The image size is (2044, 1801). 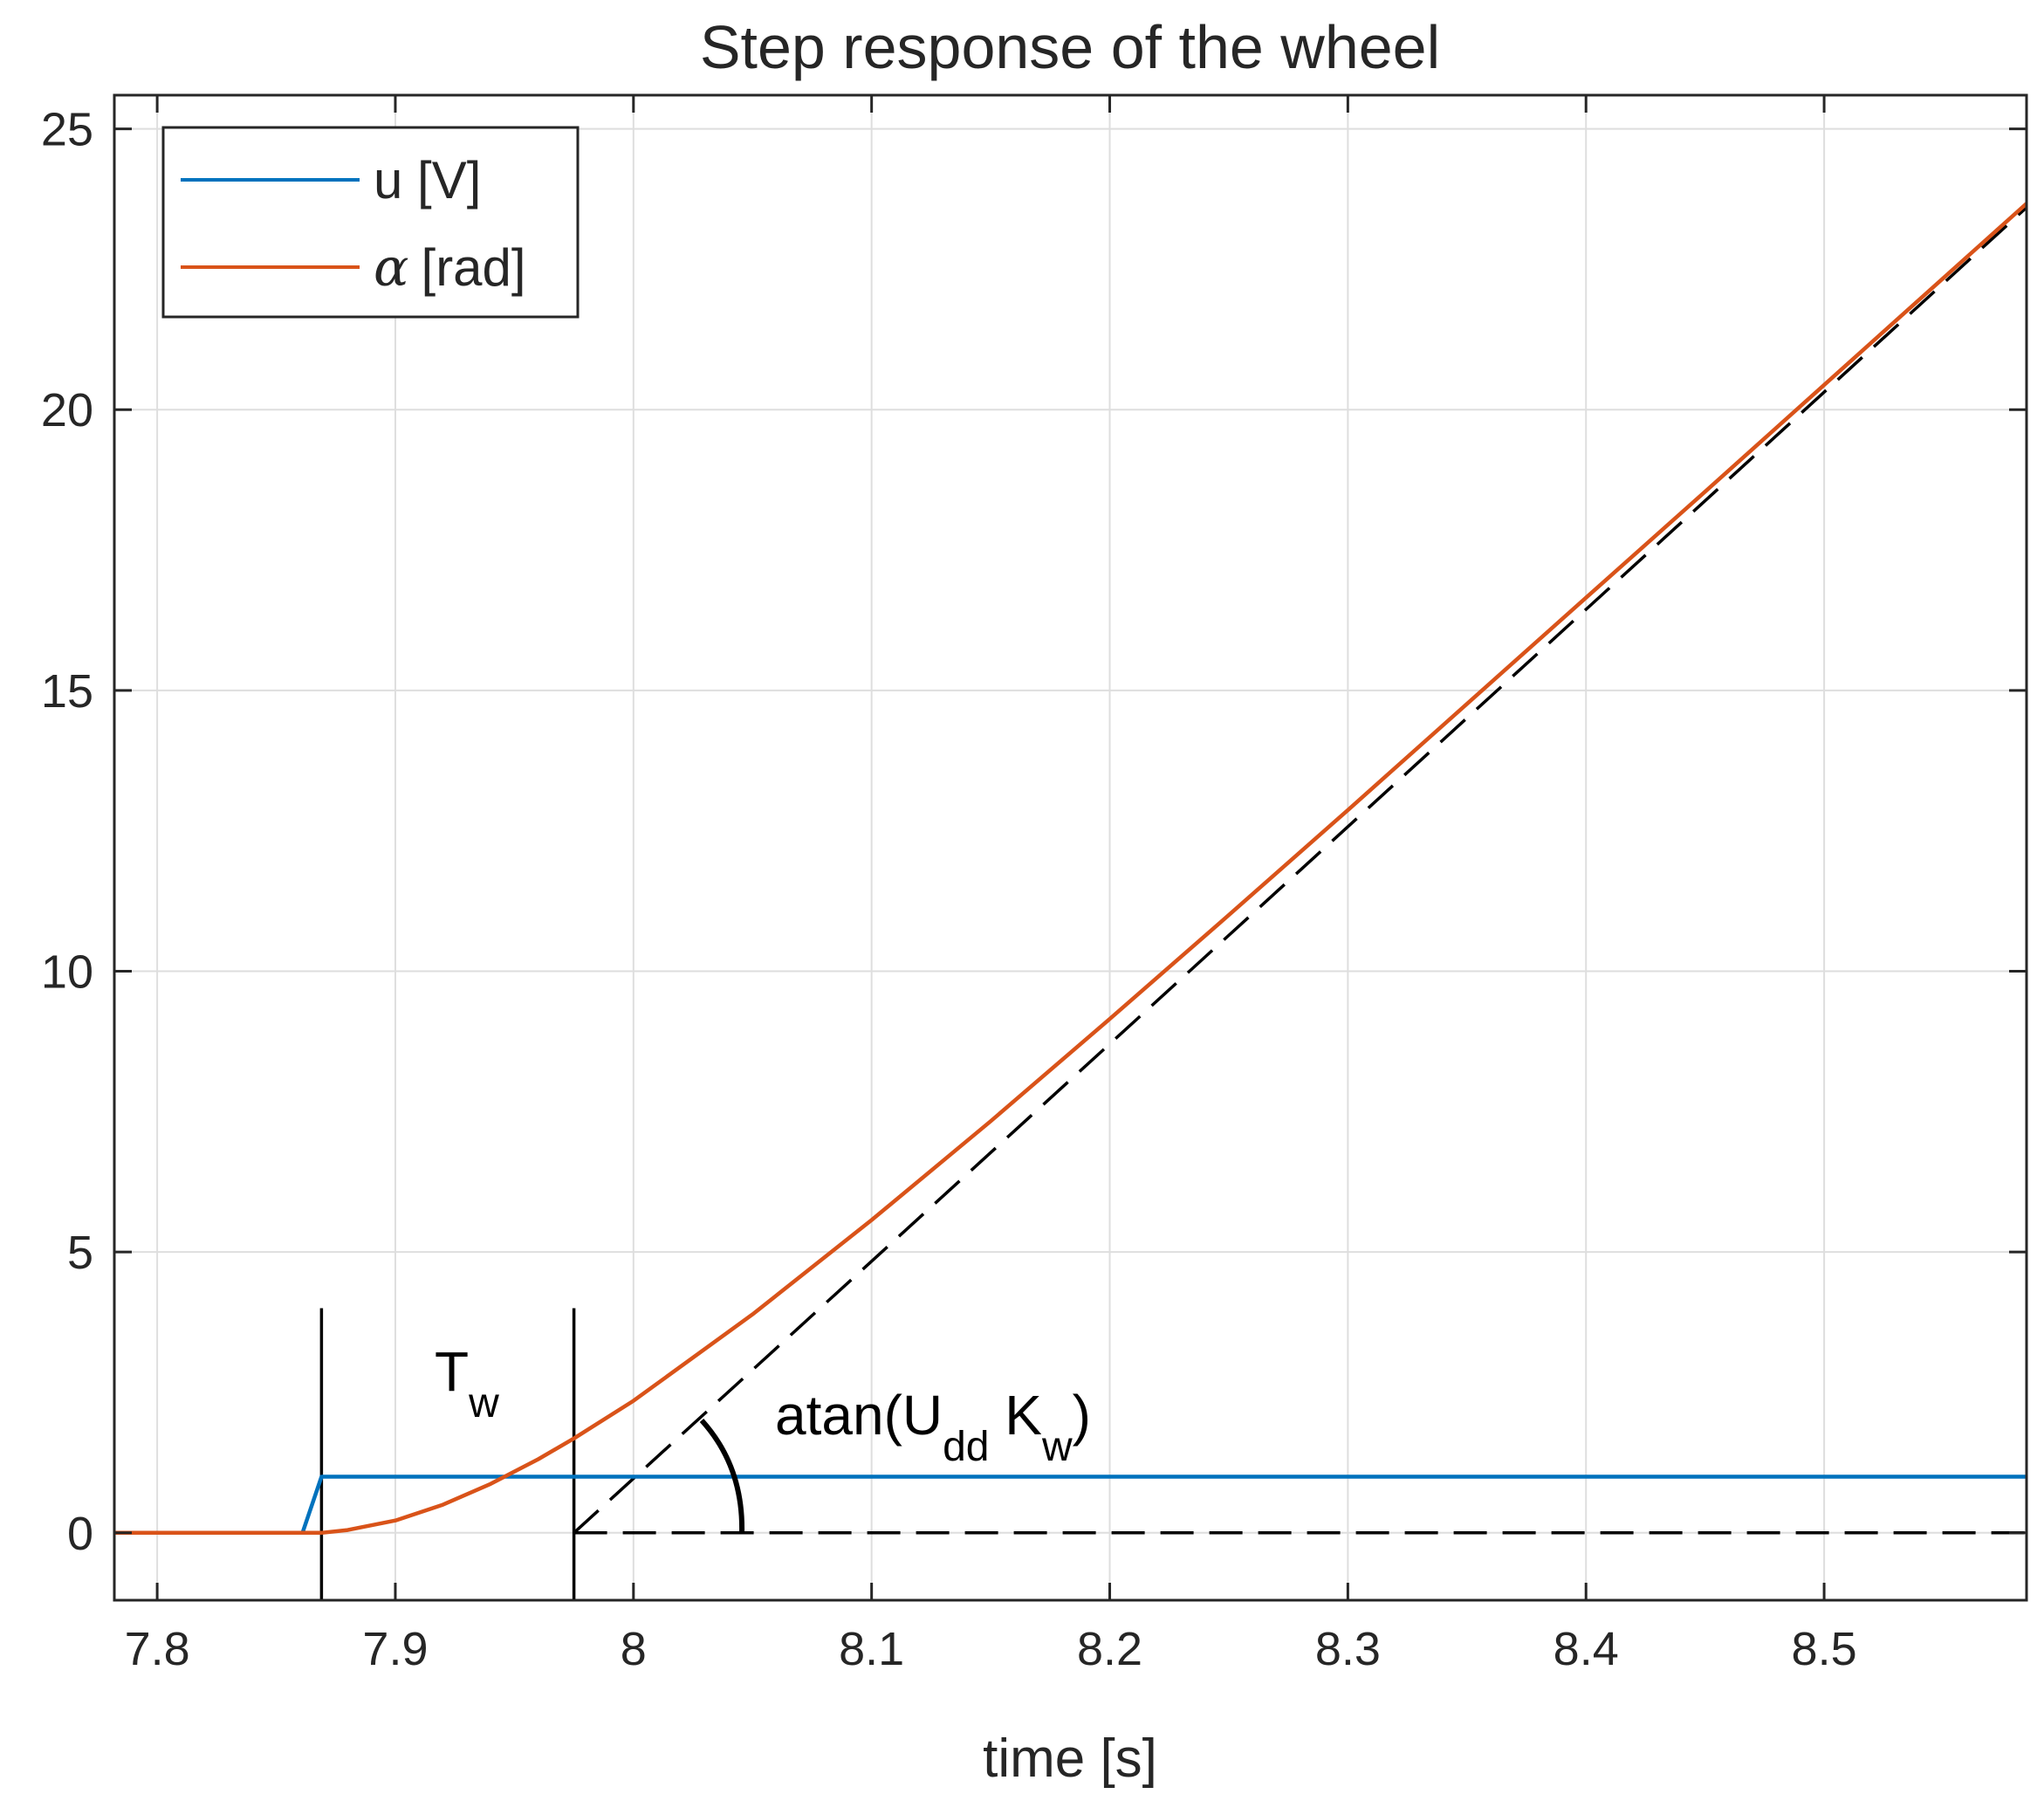 I want to click on atan-part-1: atan(U, so click(x=859, y=1416).